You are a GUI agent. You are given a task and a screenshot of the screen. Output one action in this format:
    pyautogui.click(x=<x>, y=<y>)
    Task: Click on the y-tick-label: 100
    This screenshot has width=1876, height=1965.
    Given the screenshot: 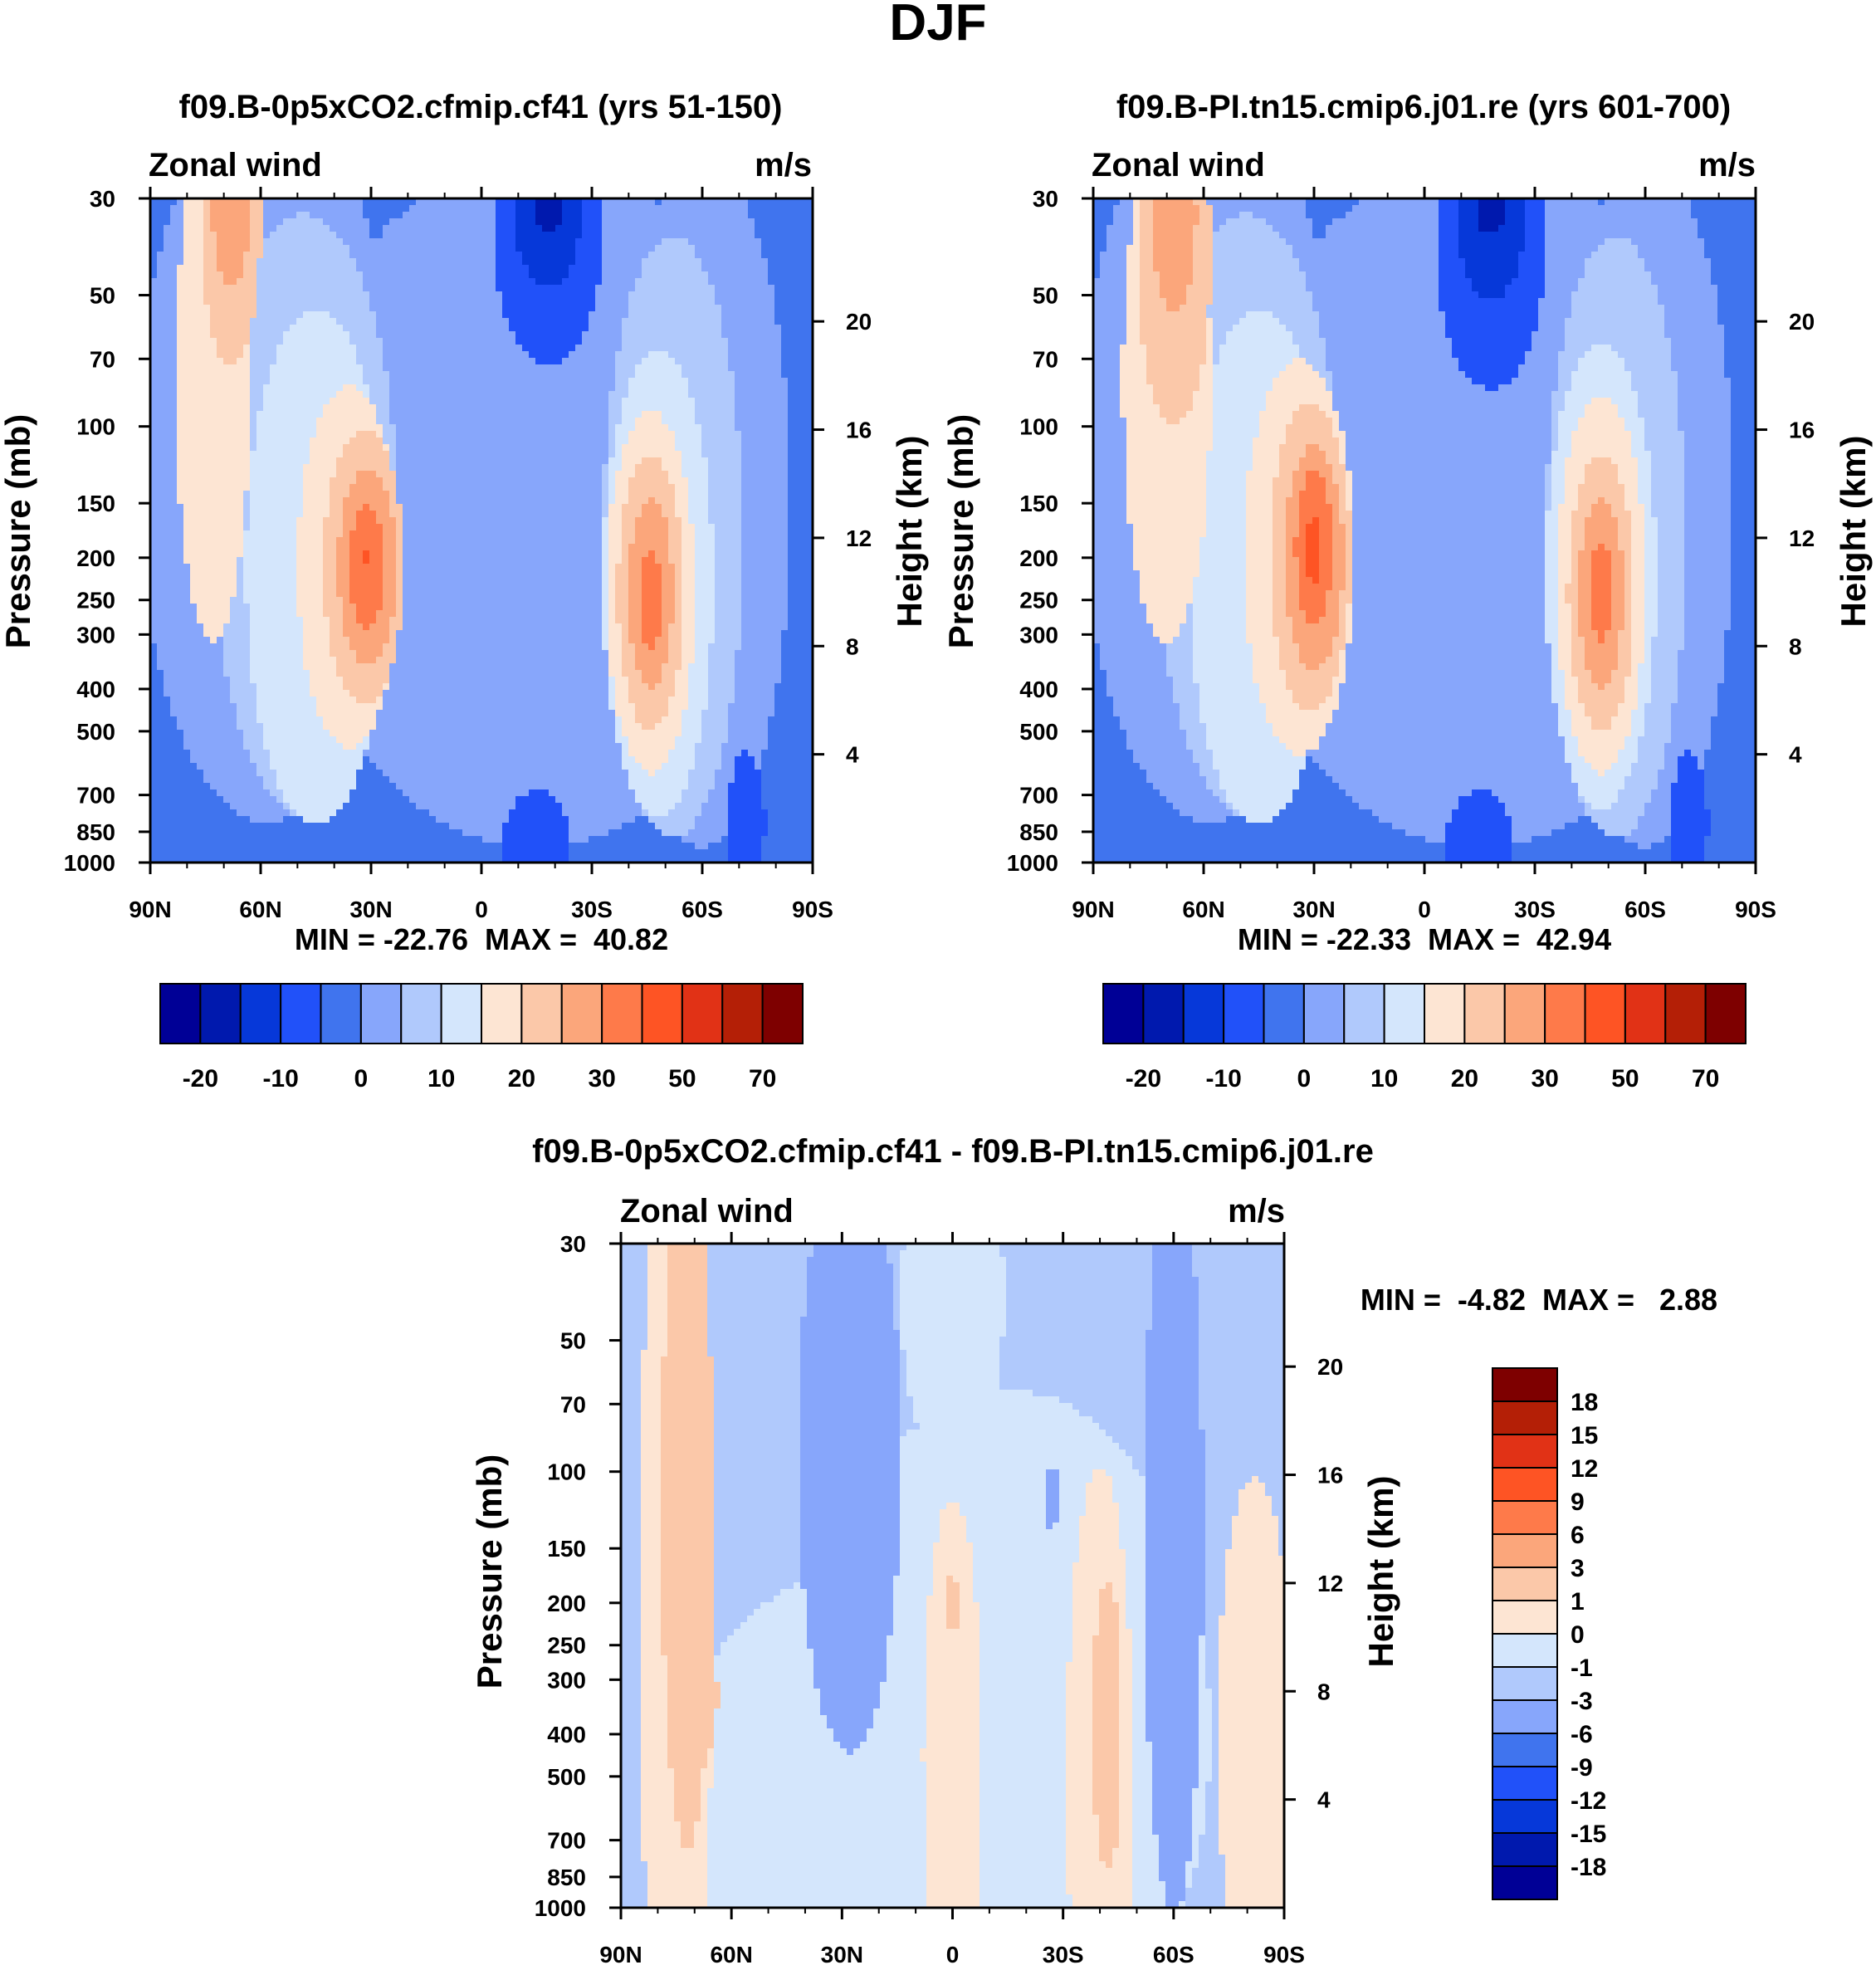 What is the action you would take?
    pyautogui.click(x=1038, y=427)
    